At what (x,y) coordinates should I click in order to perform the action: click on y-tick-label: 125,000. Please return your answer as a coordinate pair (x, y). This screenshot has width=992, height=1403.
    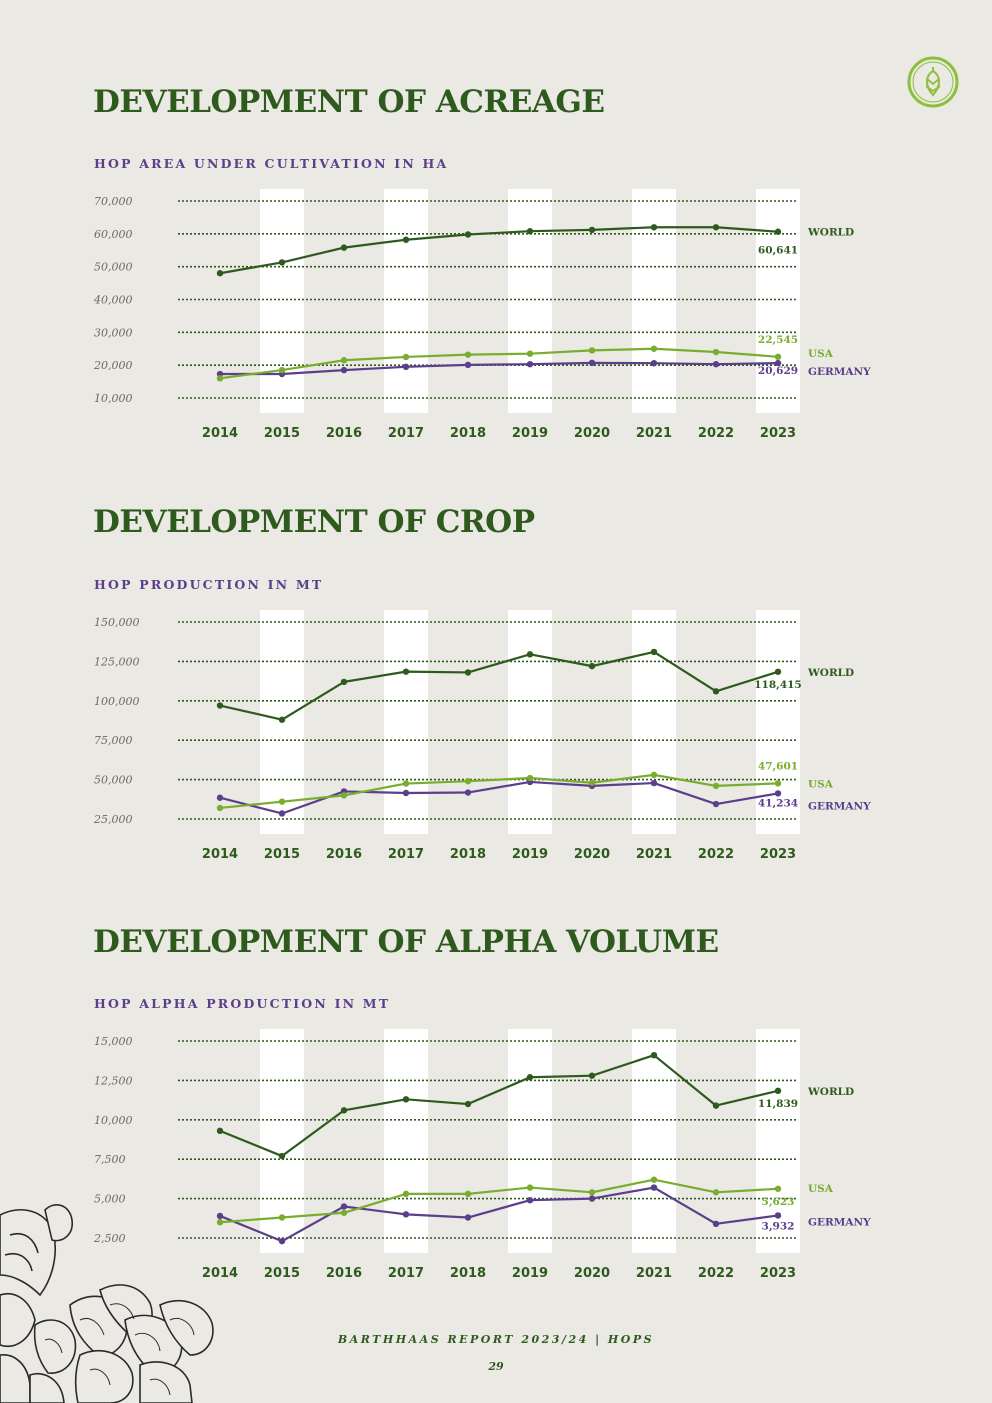
    Looking at the image, I should click on (117, 661).